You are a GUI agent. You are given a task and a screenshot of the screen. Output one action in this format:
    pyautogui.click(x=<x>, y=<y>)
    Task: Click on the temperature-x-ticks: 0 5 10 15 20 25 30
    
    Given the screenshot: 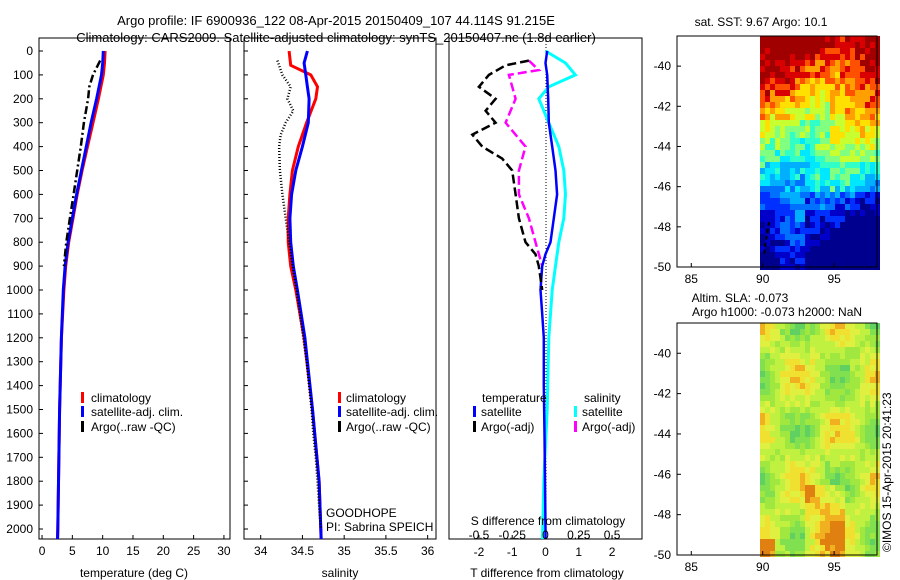 What is the action you would take?
    pyautogui.click(x=135, y=546)
    